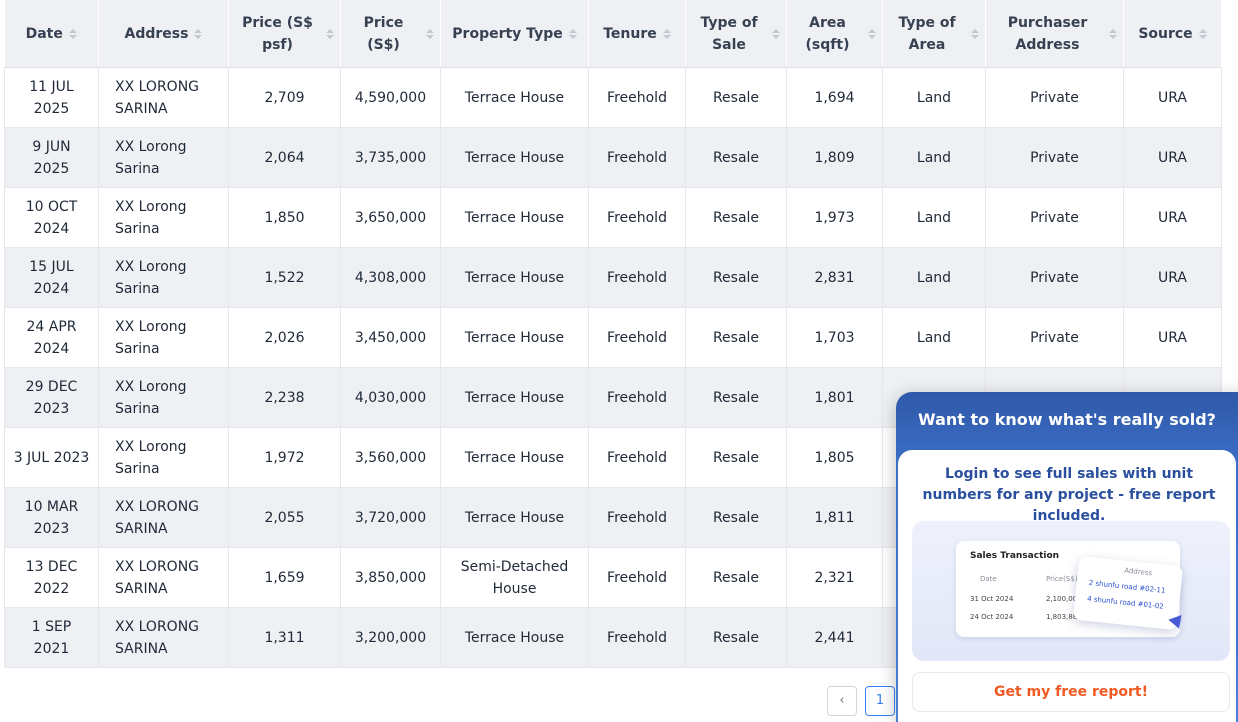  What do you see at coordinates (390, 34) in the screenshot?
I see `column-header: Price (S$)` at bounding box center [390, 34].